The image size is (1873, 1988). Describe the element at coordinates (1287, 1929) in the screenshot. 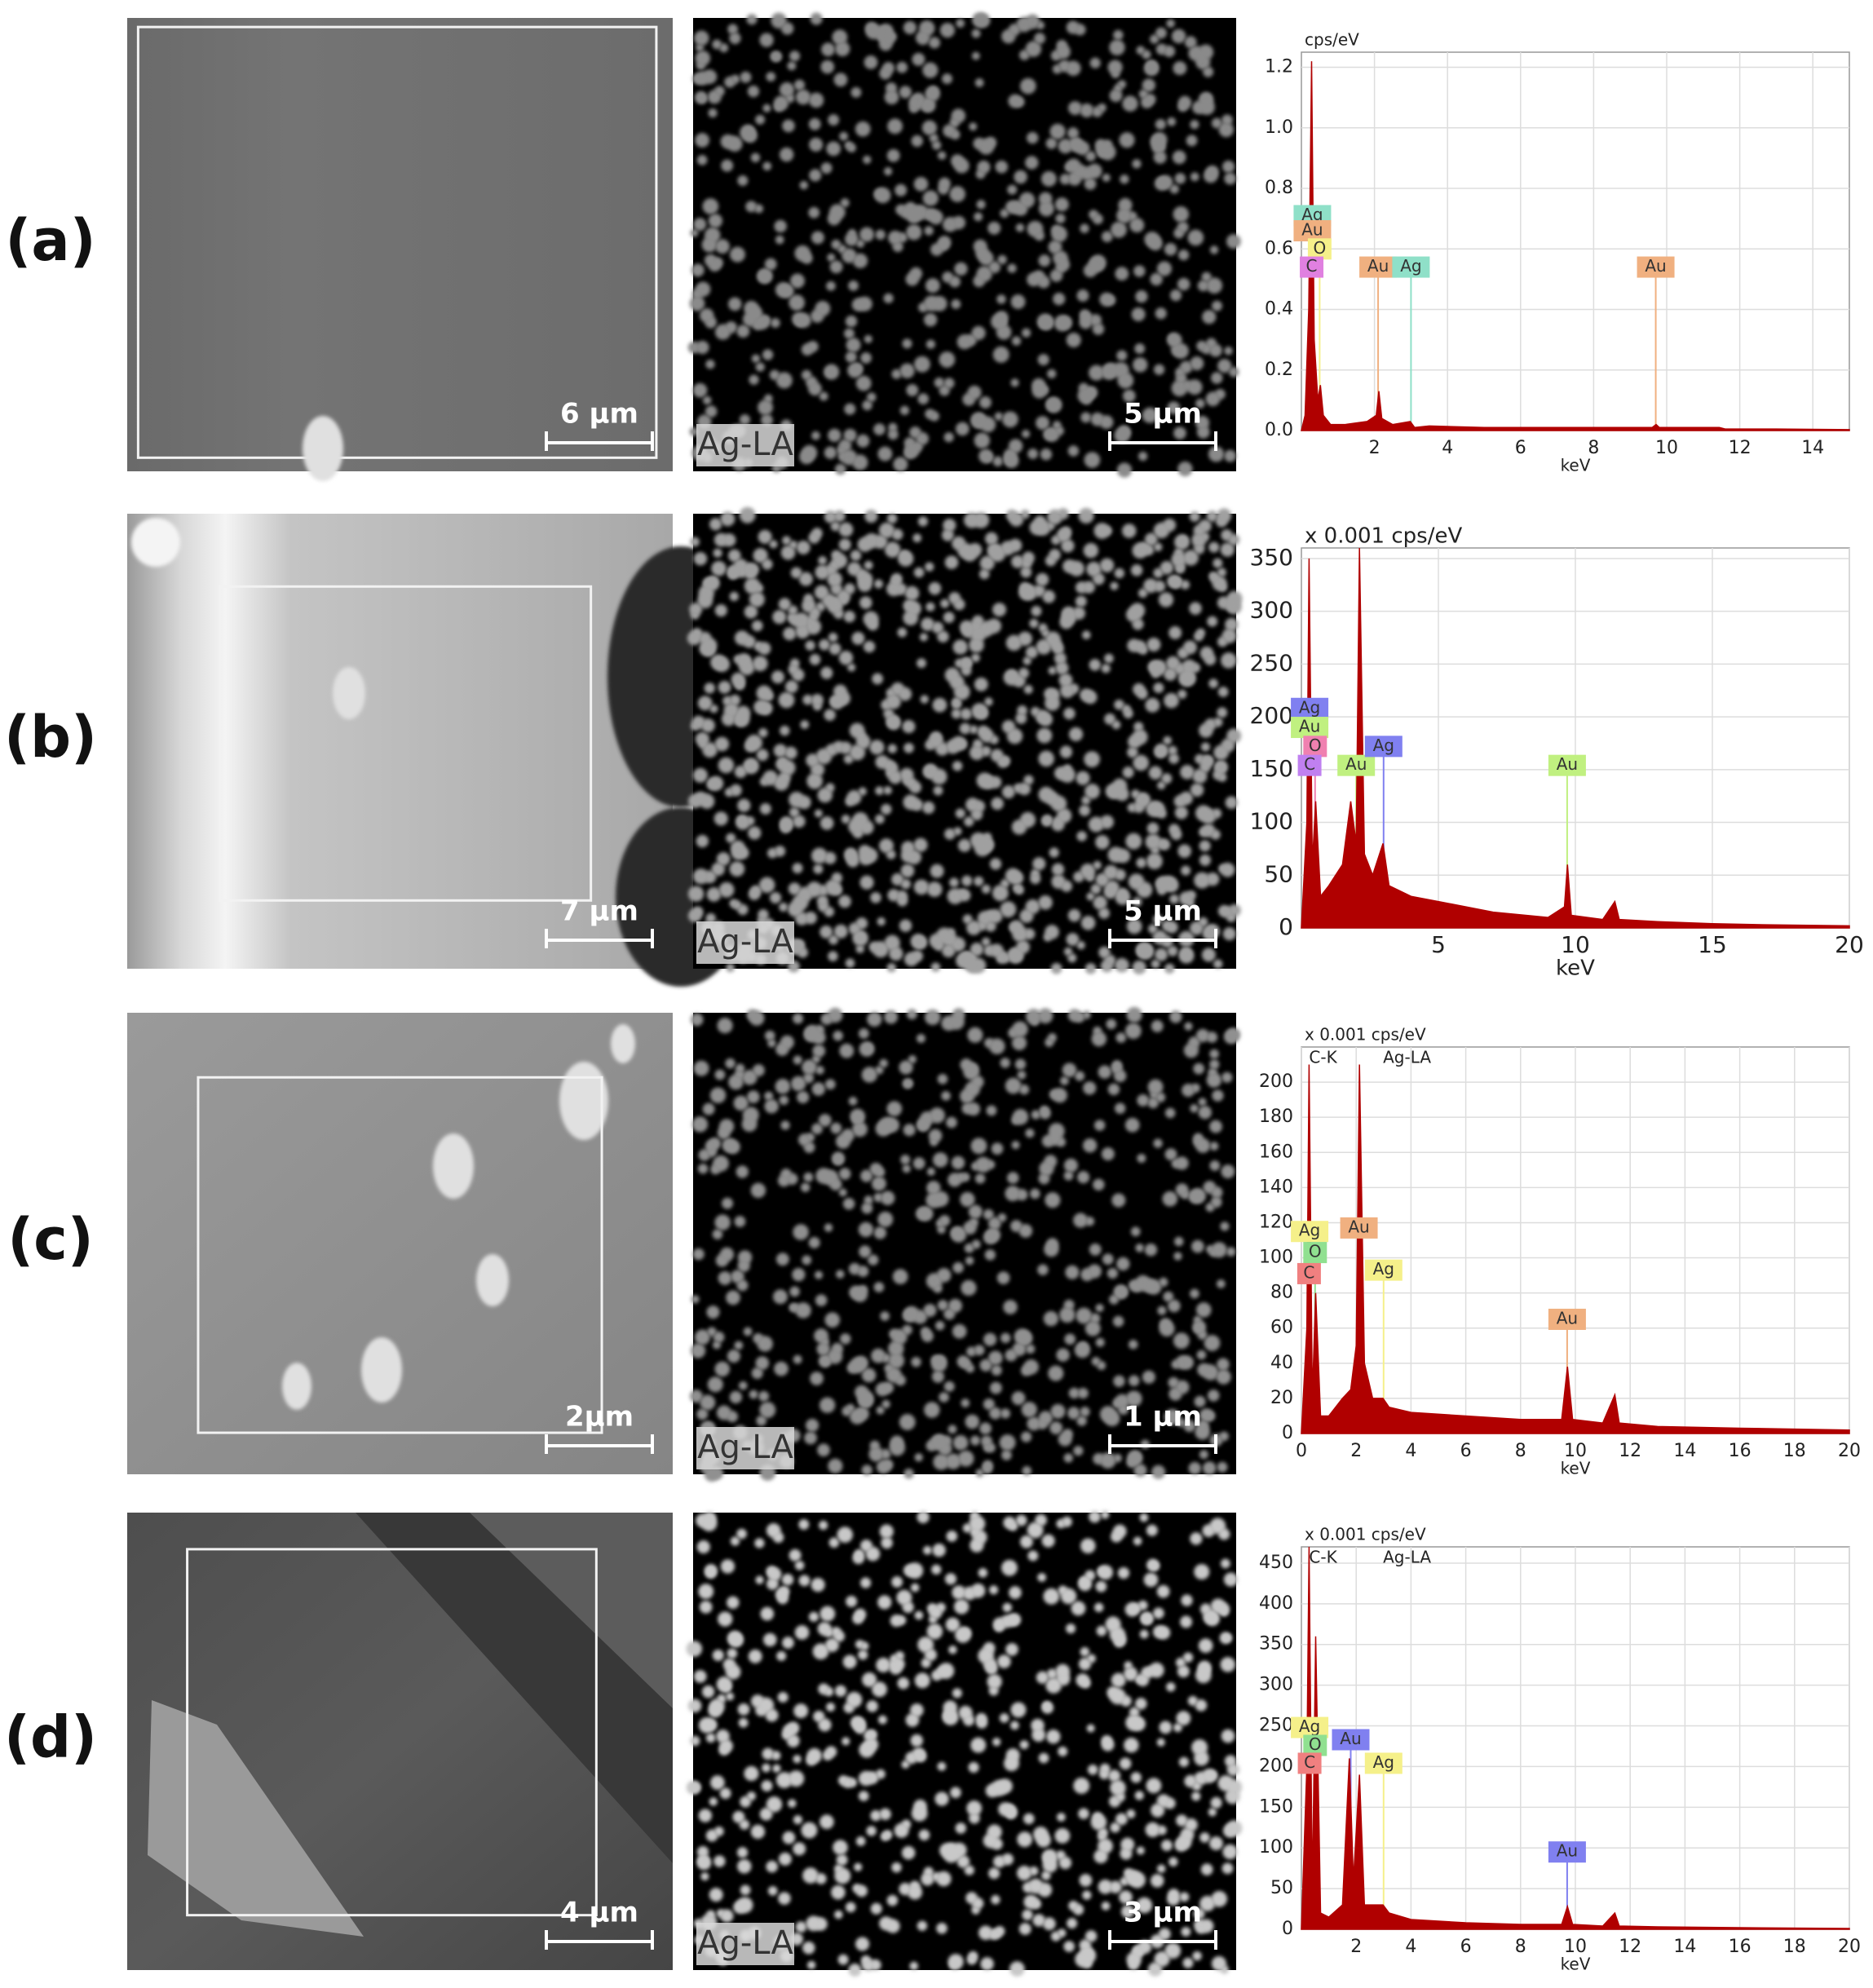

I see `y-tick-label: 0` at that location.